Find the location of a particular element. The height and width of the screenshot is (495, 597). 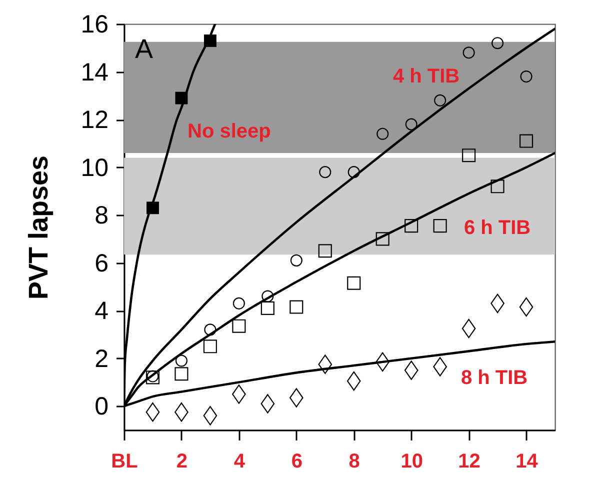

series-label: 8 h TIB is located at coordinates (494, 378).